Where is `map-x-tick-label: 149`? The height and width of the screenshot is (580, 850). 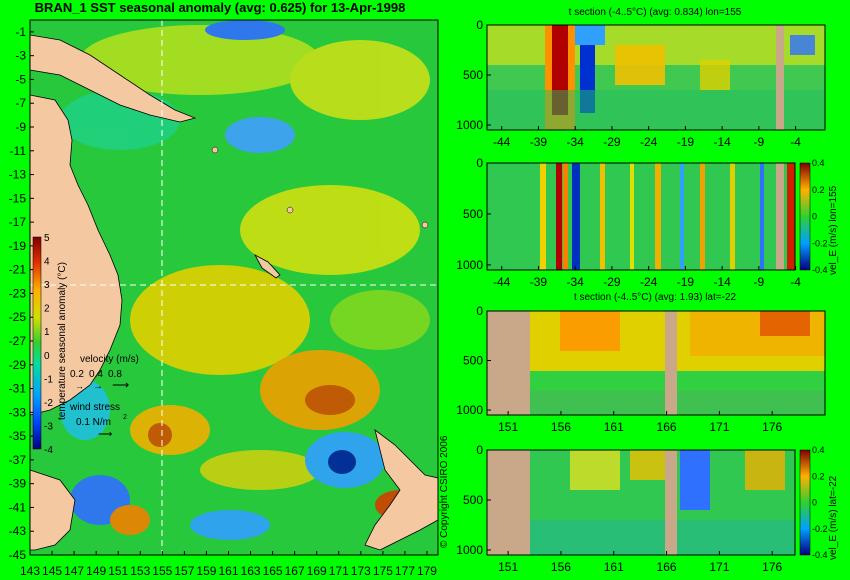 map-x-tick-label: 149 is located at coordinates (96, 571).